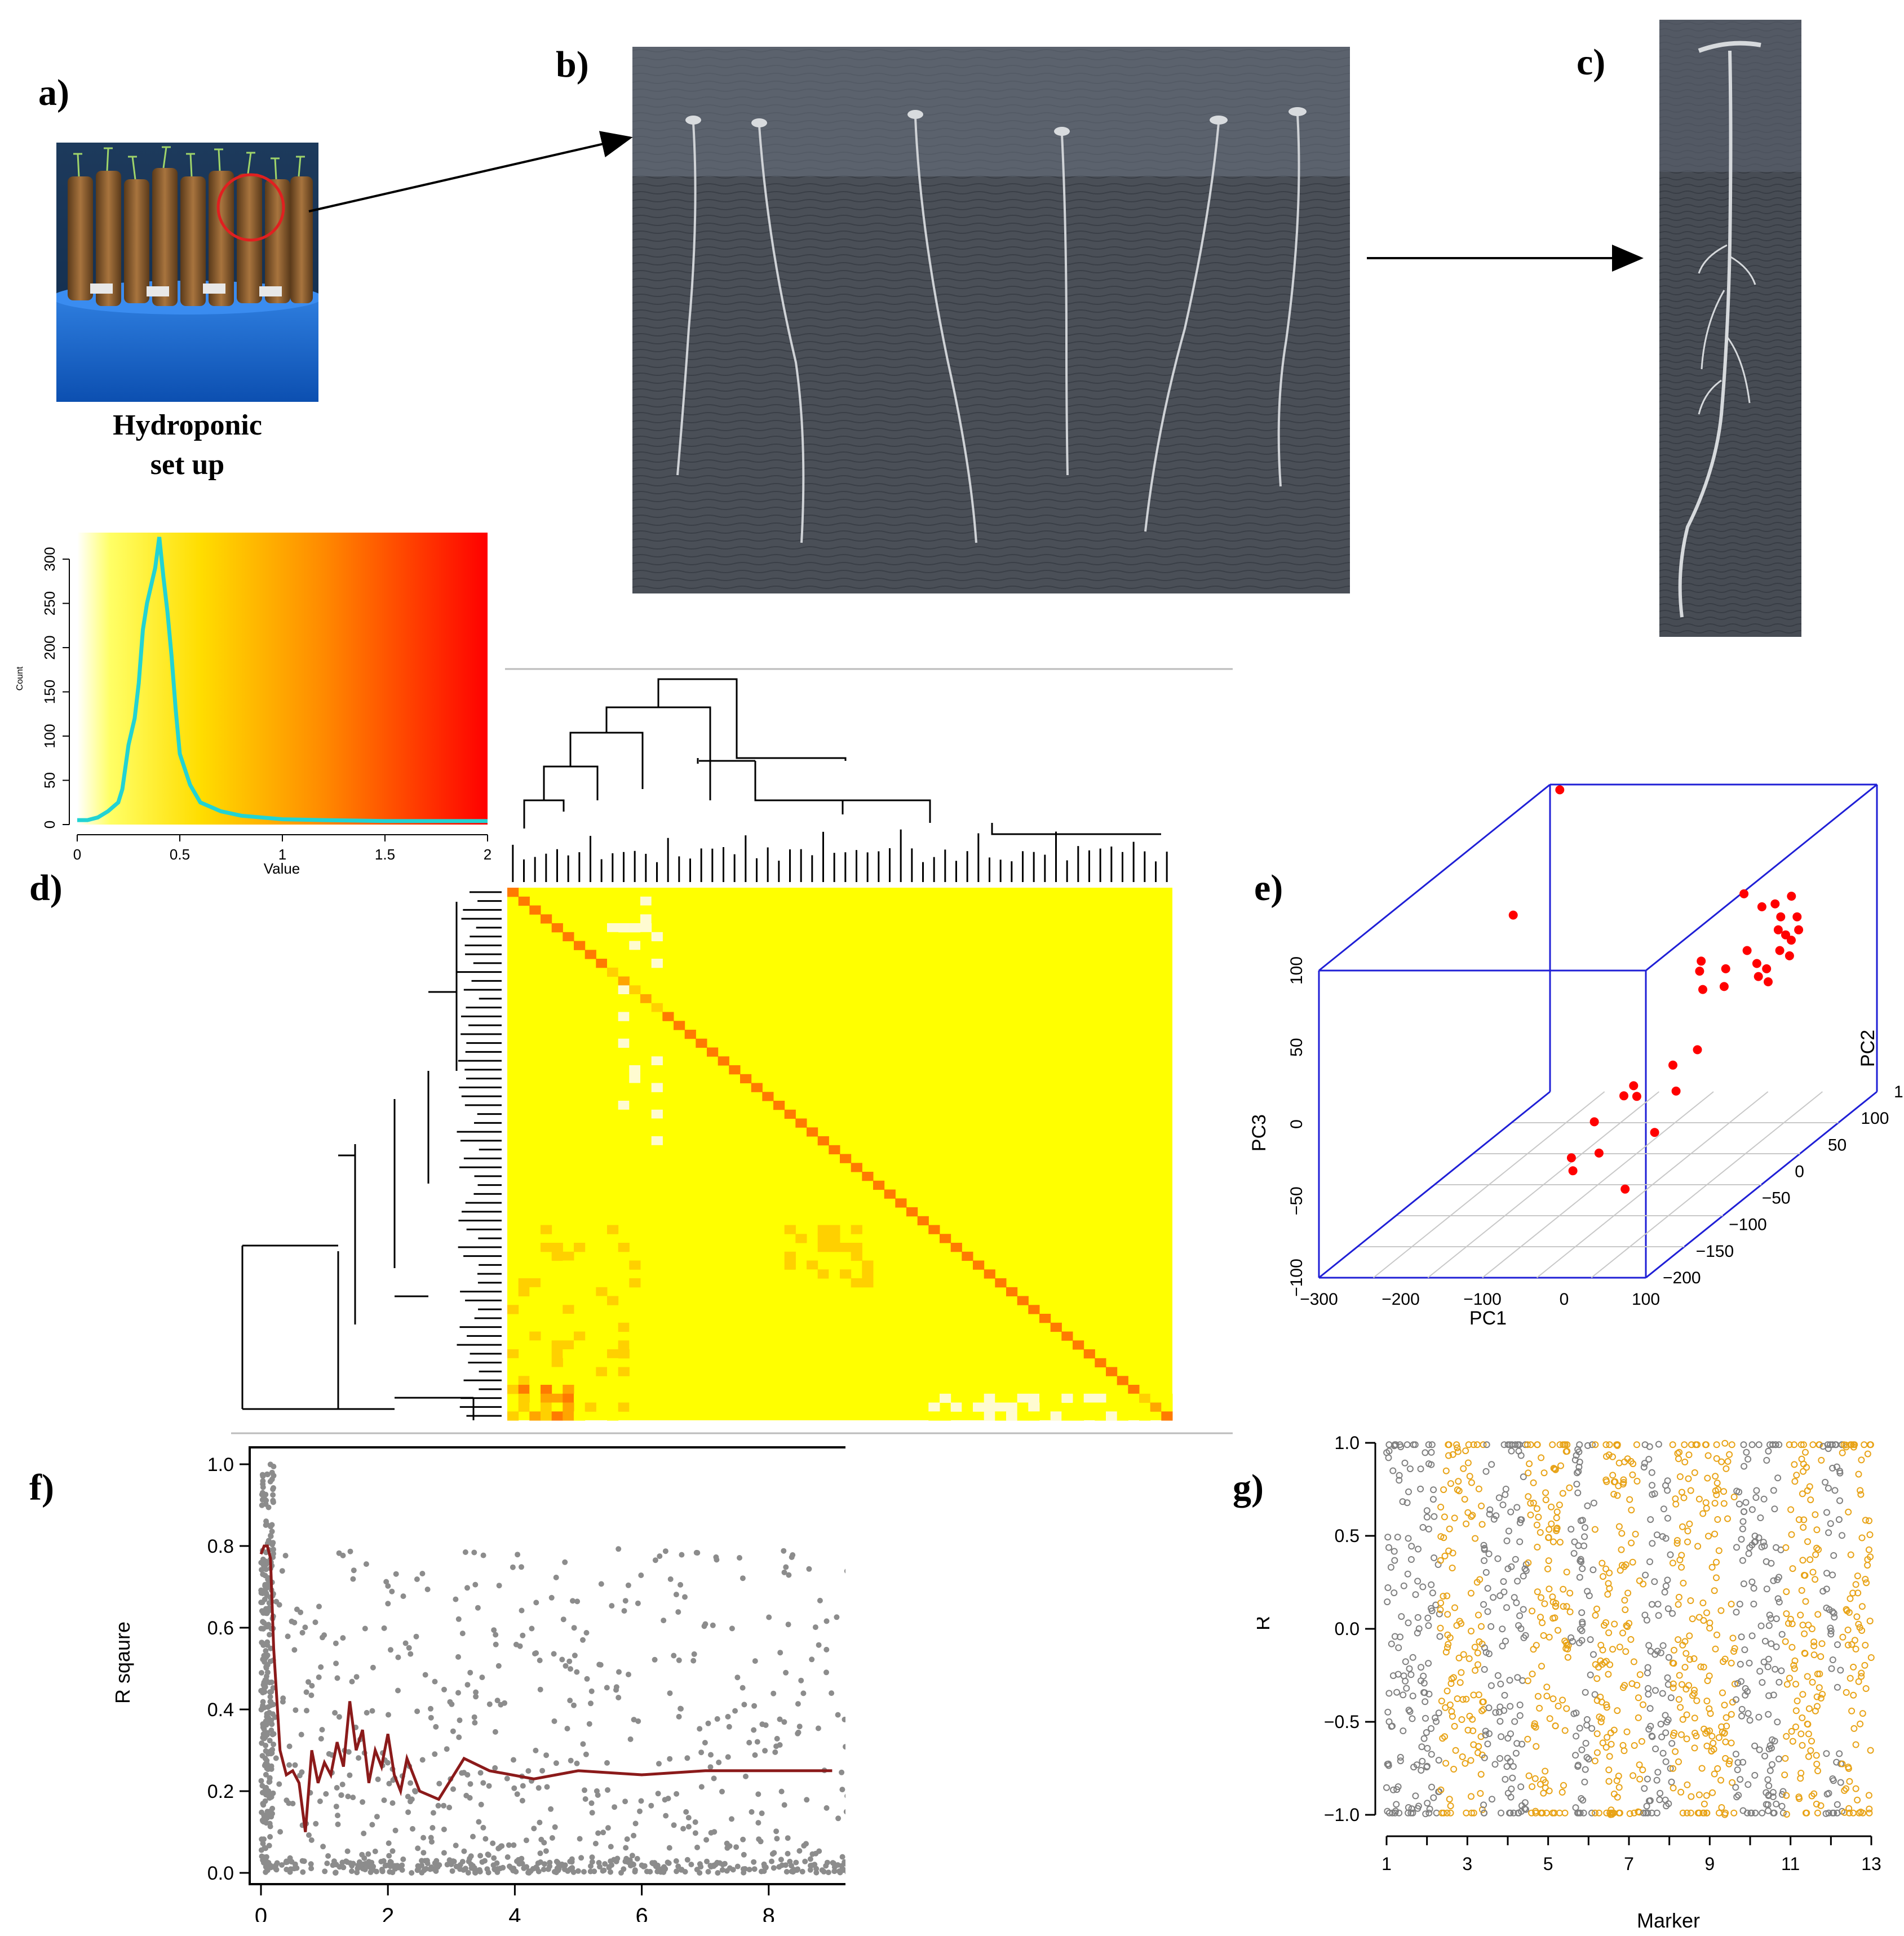 This screenshot has width=1904, height=1936. Describe the element at coordinates (49, 603) in the screenshot. I see `histogram-ytick: 250` at that location.